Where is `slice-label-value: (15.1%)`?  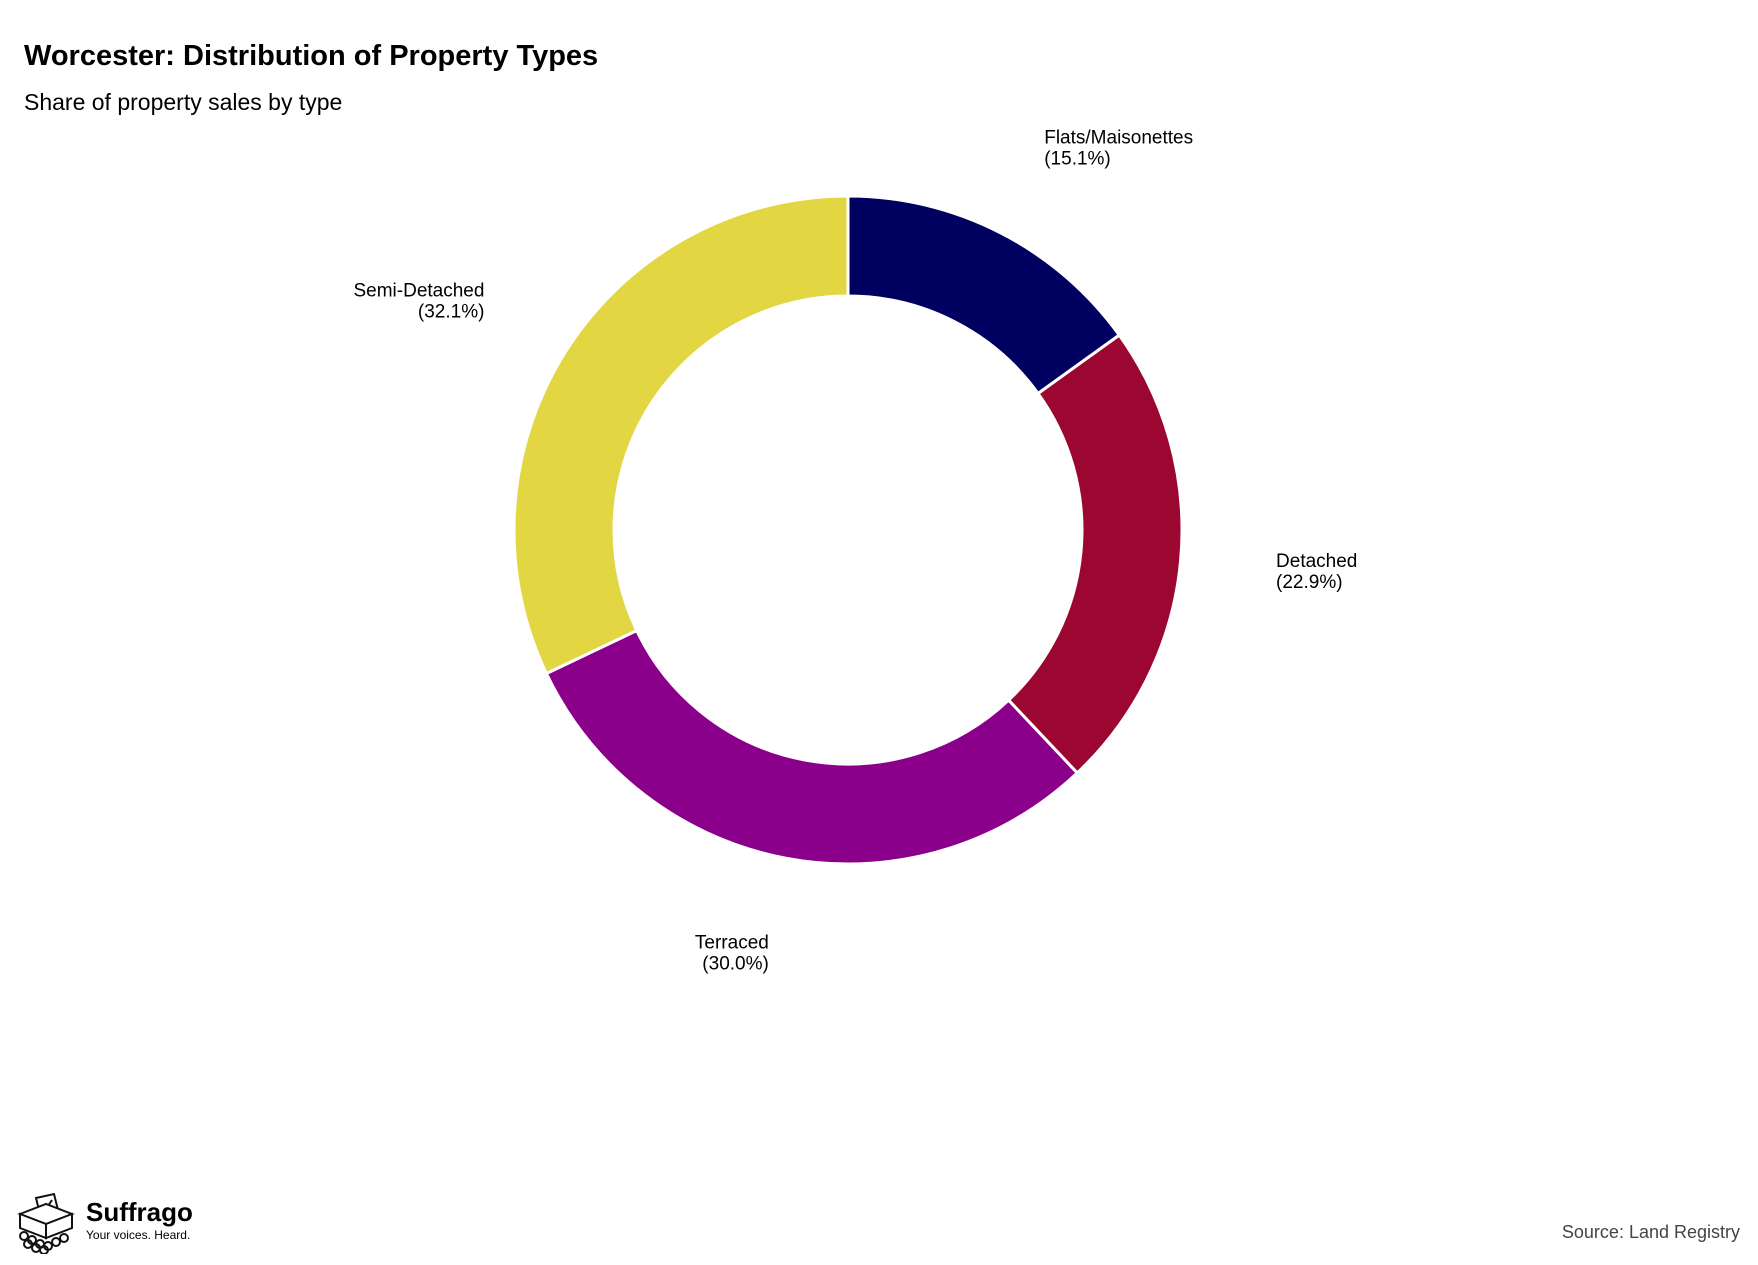 slice-label-value: (15.1%) is located at coordinates (1077, 158).